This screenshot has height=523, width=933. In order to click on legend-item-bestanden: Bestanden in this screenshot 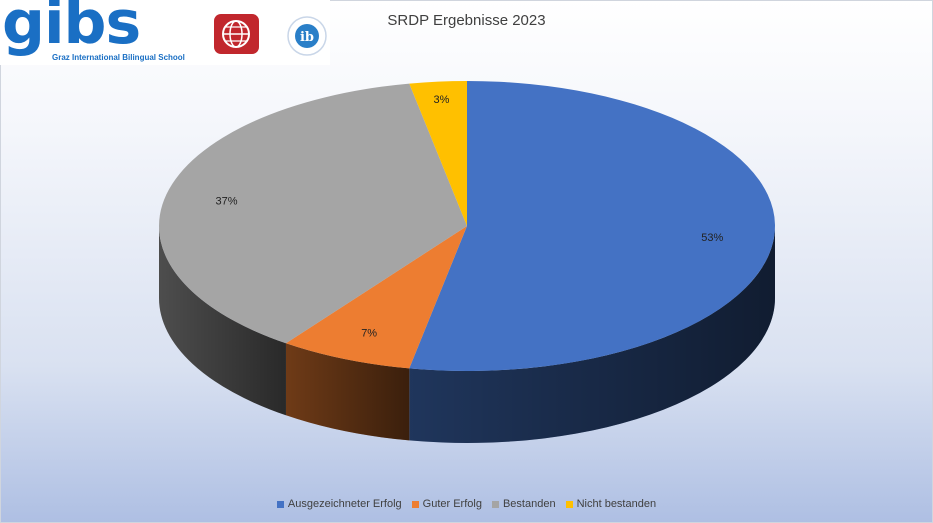, I will do `click(523, 504)`.